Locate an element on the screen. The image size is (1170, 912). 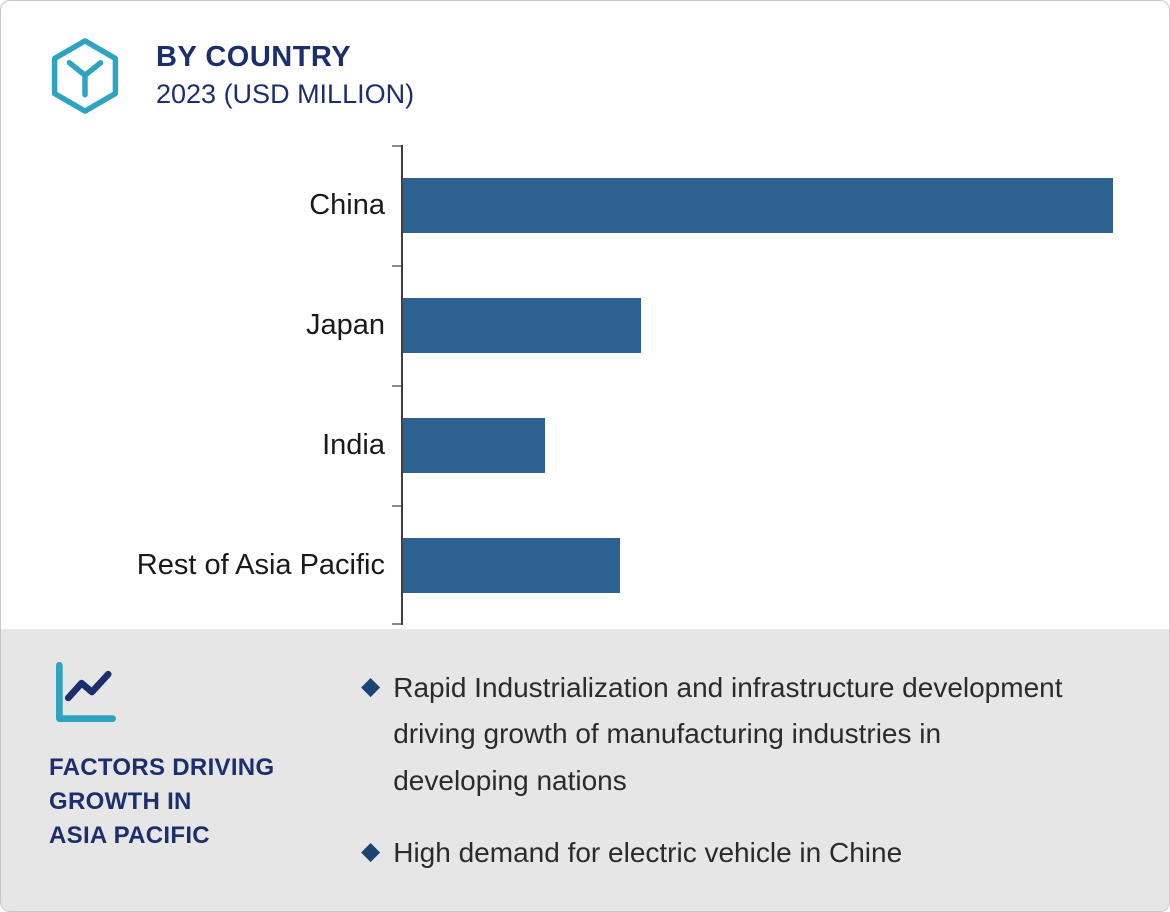
category-label: India is located at coordinates (353, 444).